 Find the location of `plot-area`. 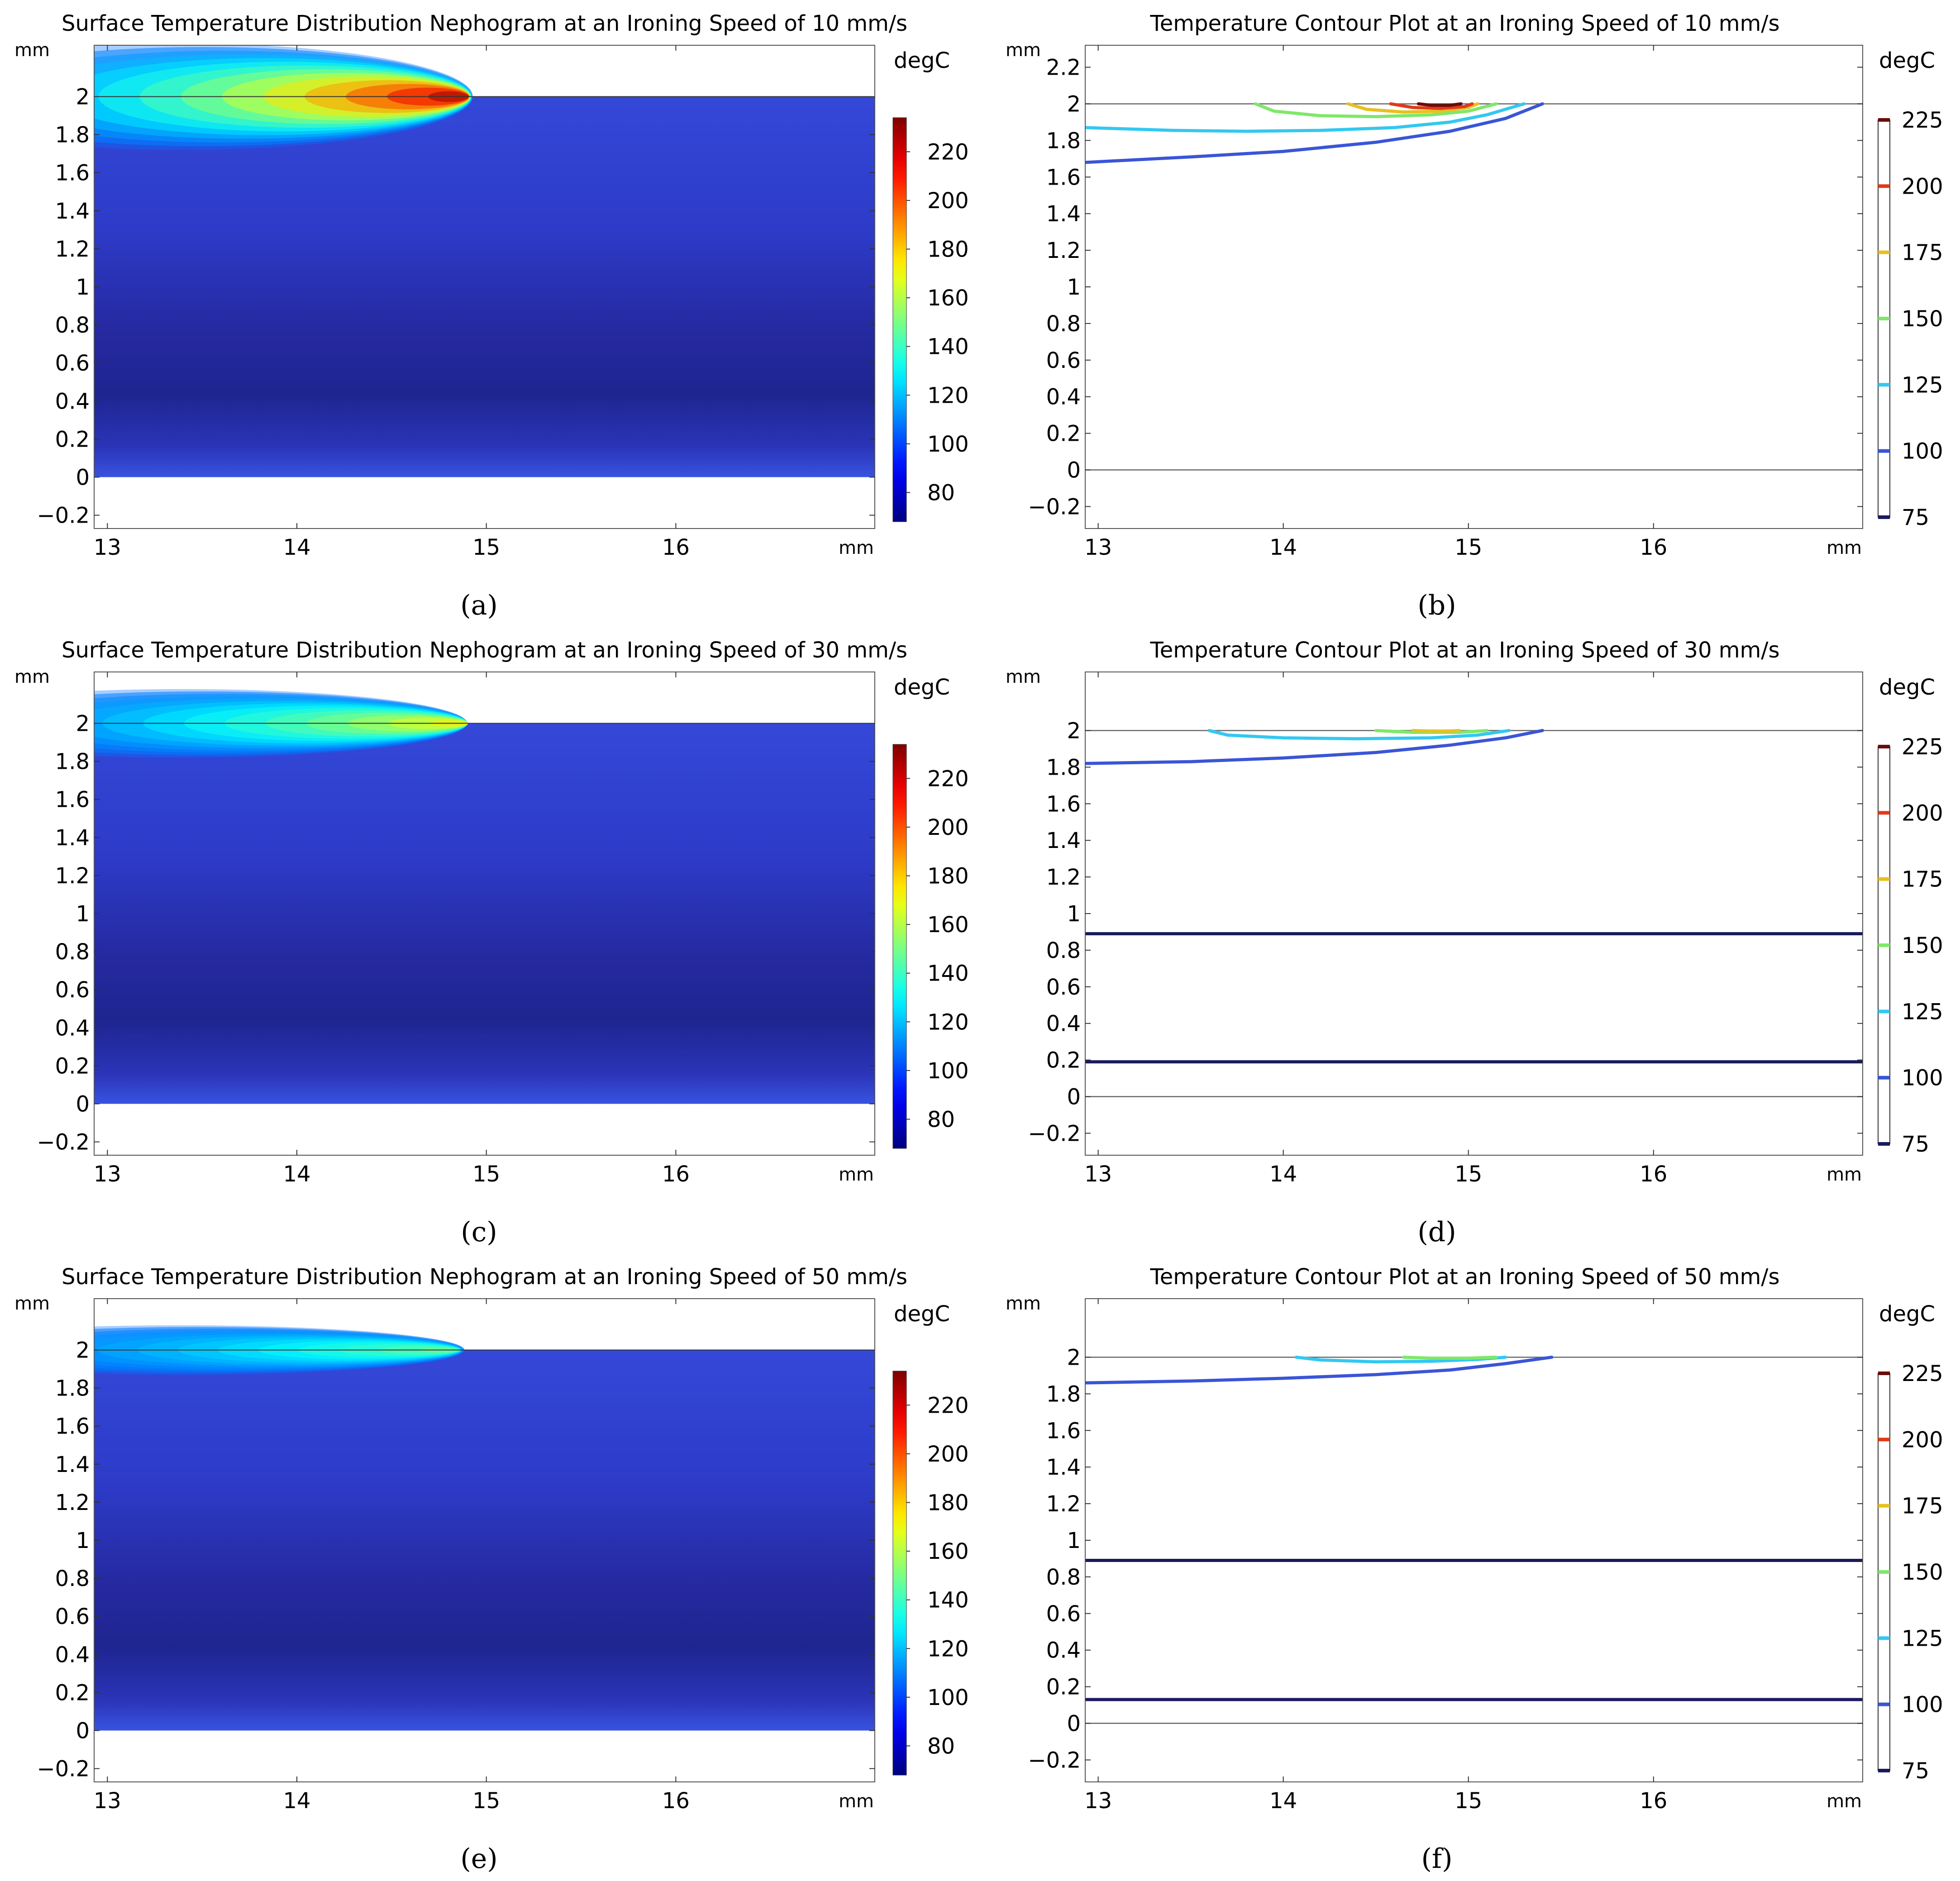

plot-area is located at coordinates (1474, 913).